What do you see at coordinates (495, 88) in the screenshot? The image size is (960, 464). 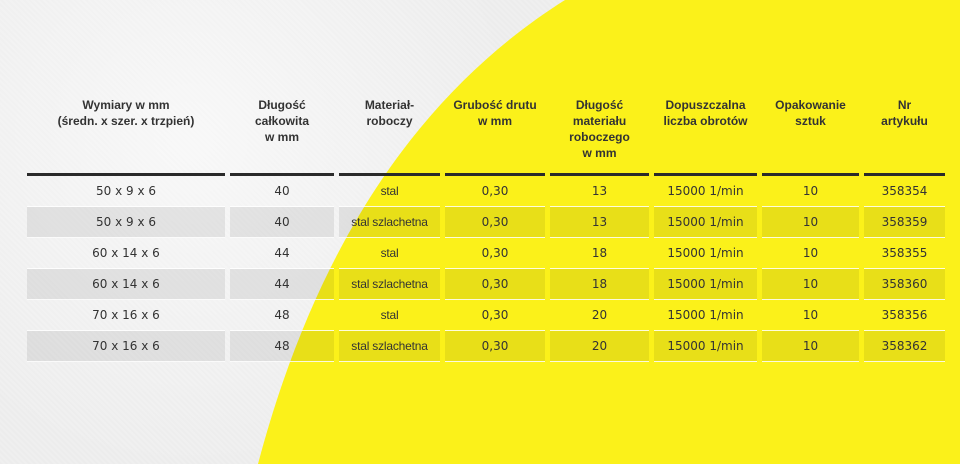 I see `header-wire-thickness: Grubość drutu w mm` at bounding box center [495, 88].